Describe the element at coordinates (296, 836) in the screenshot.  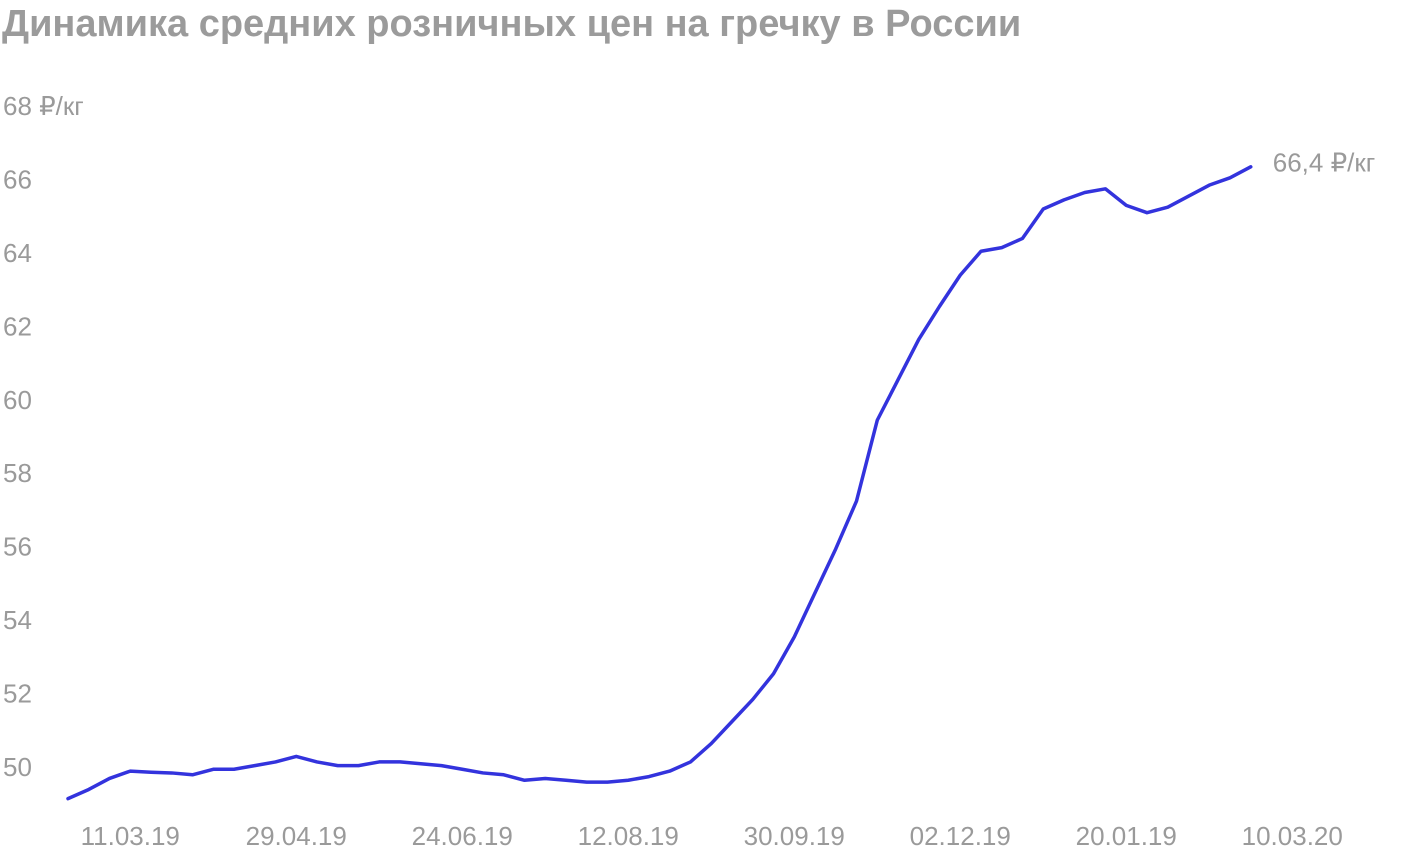
I see `x-tick-label: 29.04.19` at that location.